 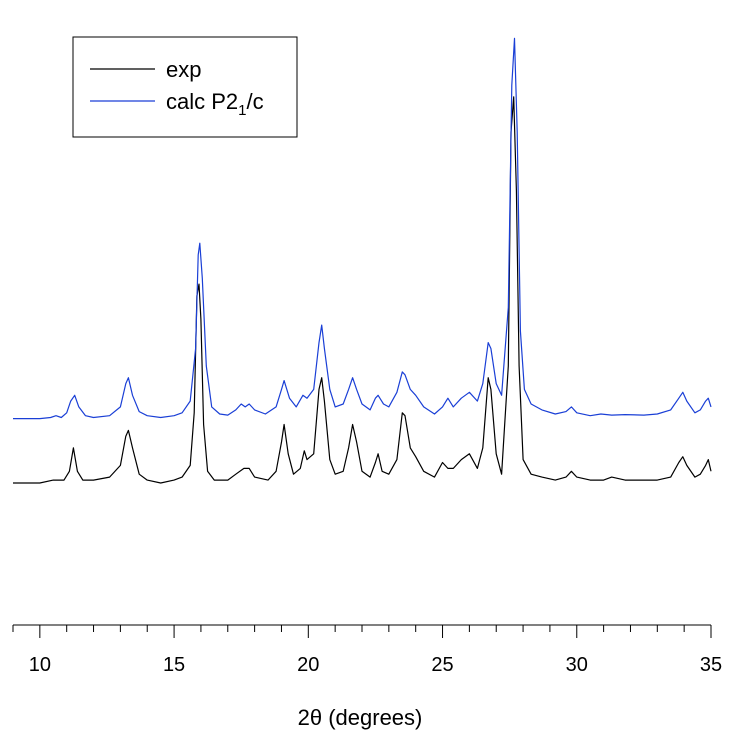 I want to click on legend-label: exp, so click(x=183, y=69).